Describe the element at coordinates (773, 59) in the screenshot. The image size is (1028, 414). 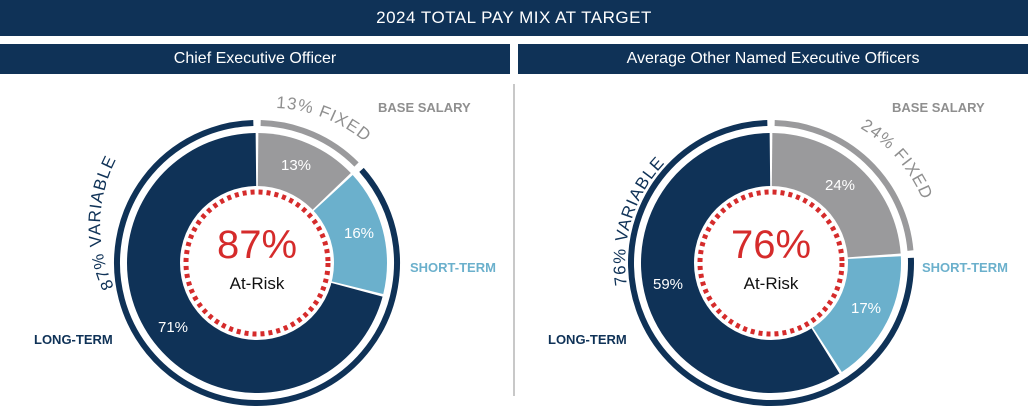
I see `neo-chart-title: Average Other Named Executive Officers` at that location.